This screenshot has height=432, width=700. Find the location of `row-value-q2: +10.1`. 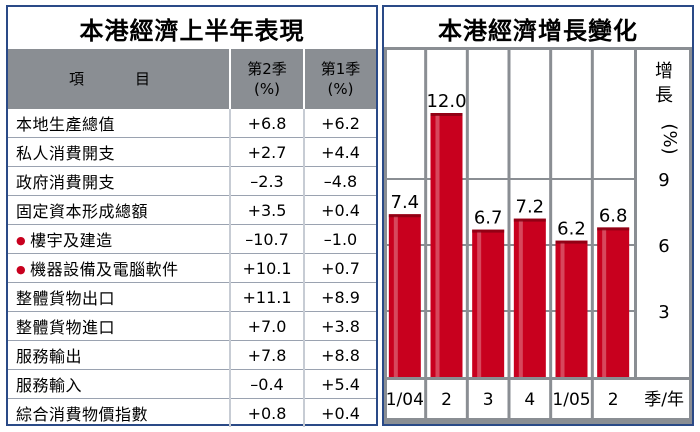

row-value-q2: +10.1 is located at coordinates (267, 268).